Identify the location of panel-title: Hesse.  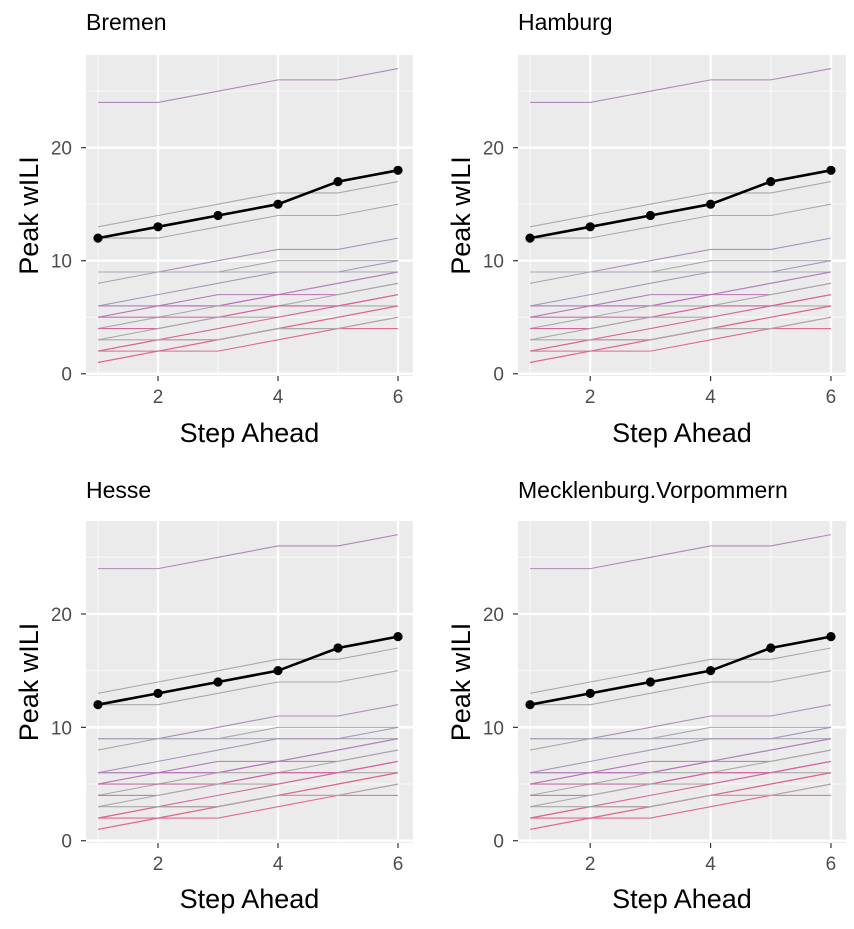
(118, 490).